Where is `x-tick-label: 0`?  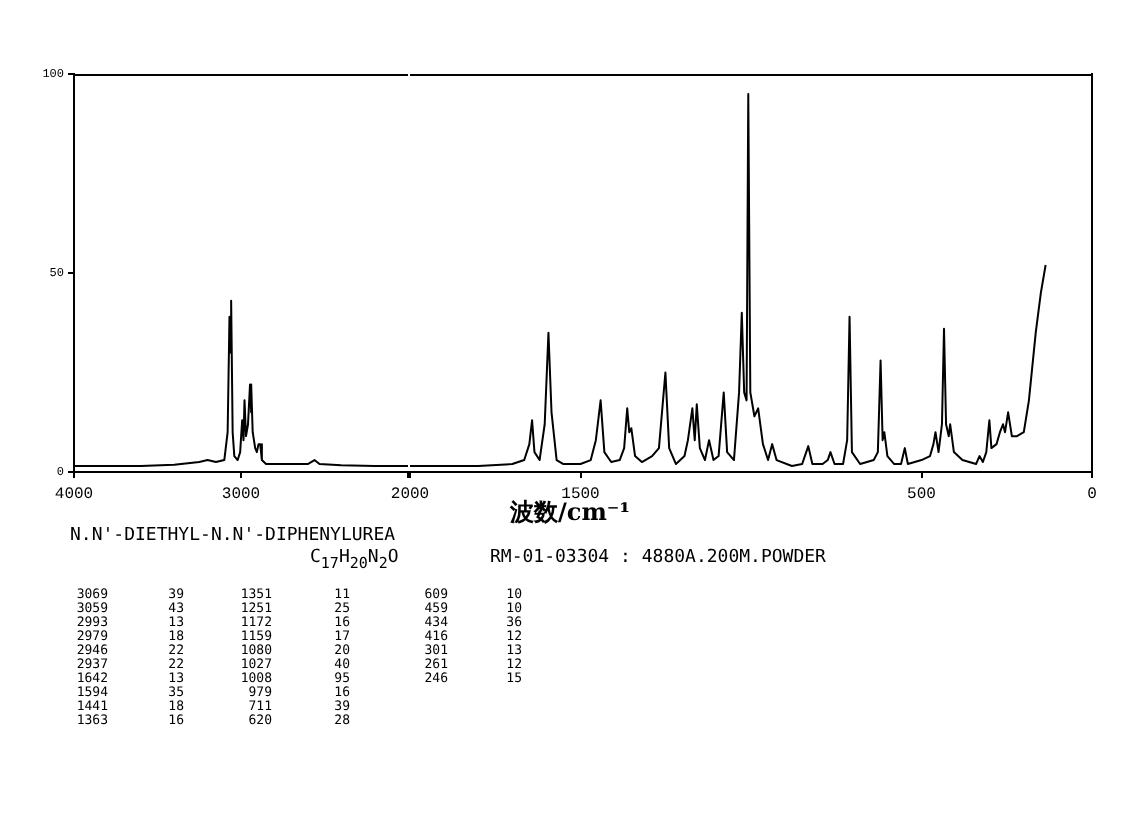 x-tick-label: 0 is located at coordinates (1092, 494).